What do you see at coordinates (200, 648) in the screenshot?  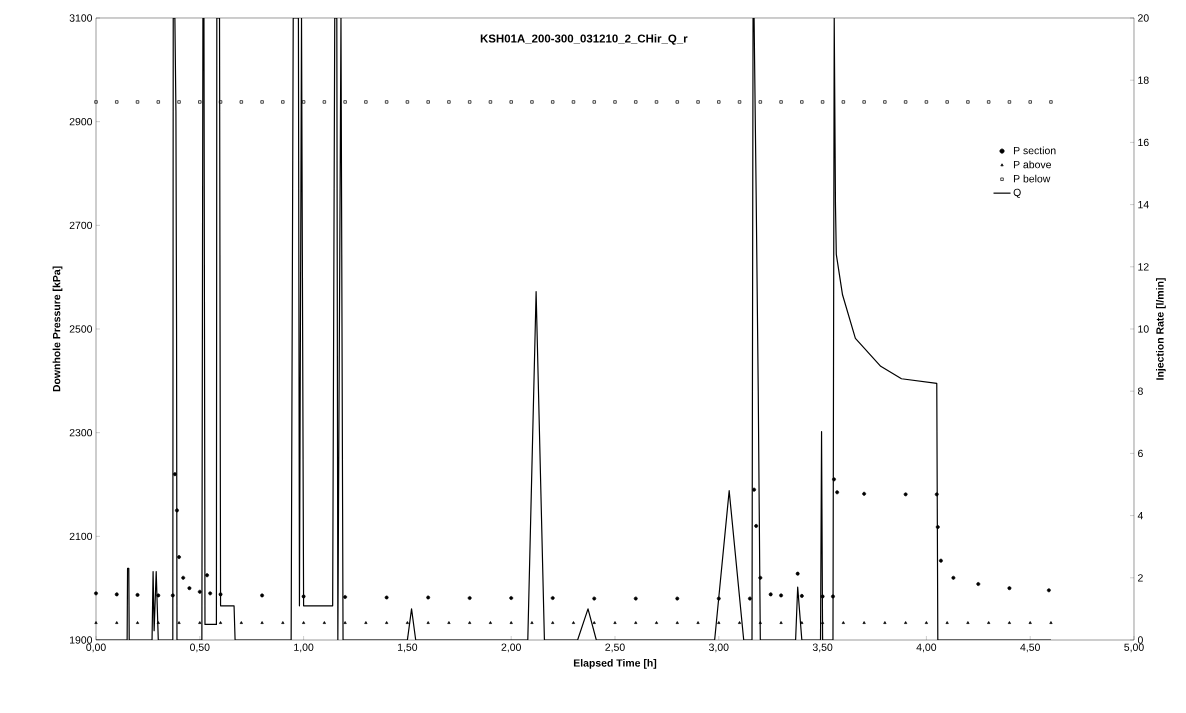 I see `x-tick-label: 0,50` at bounding box center [200, 648].